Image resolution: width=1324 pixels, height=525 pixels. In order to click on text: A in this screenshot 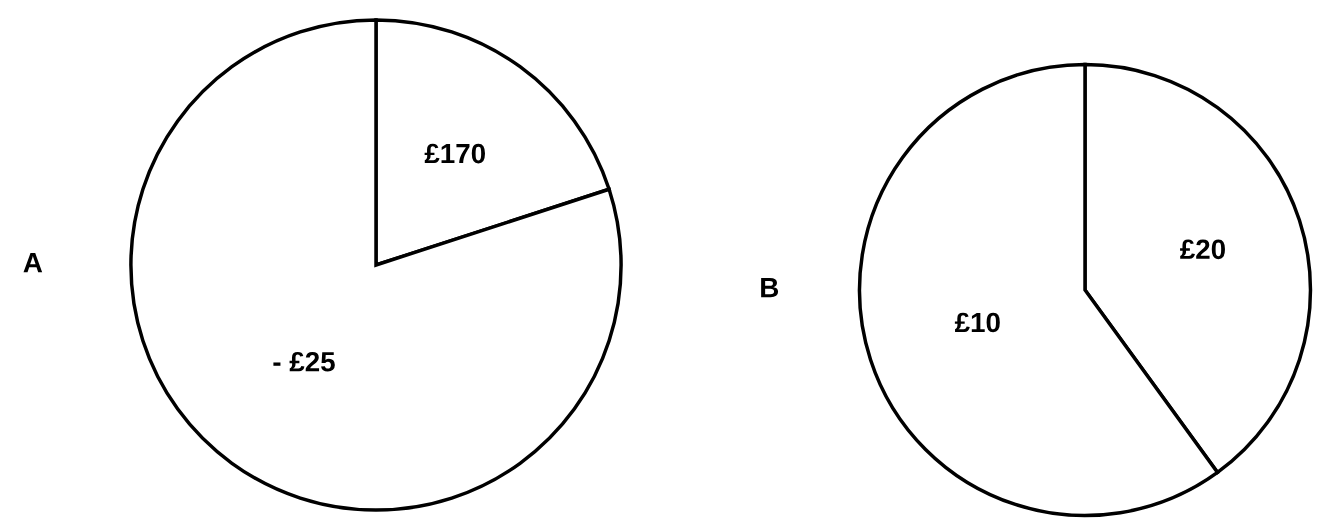, I will do `click(33, 263)`.